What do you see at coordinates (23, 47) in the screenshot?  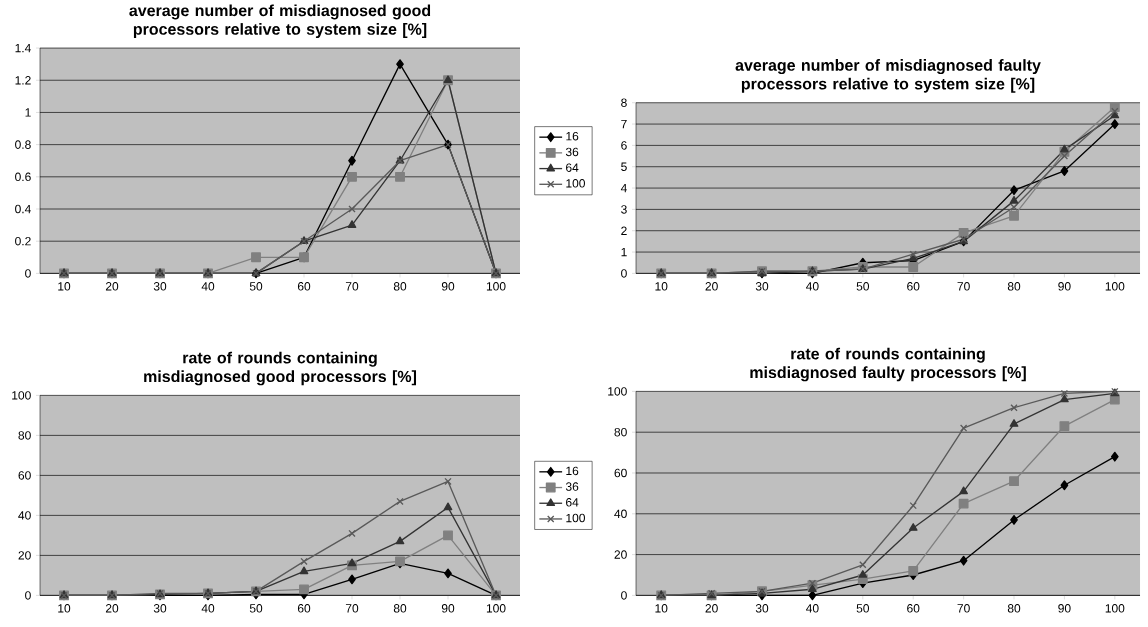 I see `y-tick-label: 1.4` at bounding box center [23, 47].